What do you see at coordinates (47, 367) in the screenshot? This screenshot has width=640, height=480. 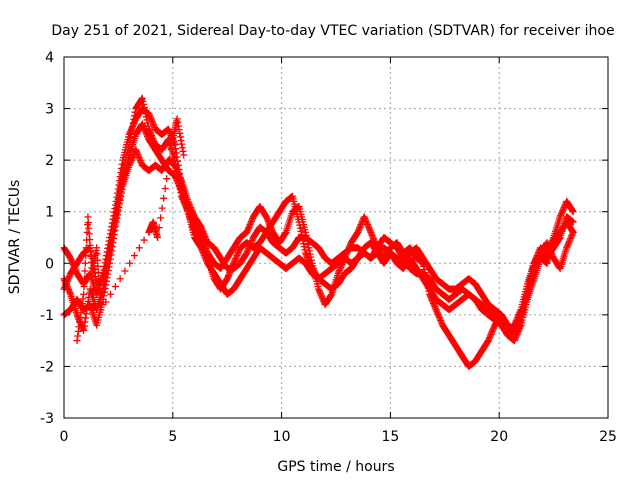 I see `y-tick-label: -2` at bounding box center [47, 367].